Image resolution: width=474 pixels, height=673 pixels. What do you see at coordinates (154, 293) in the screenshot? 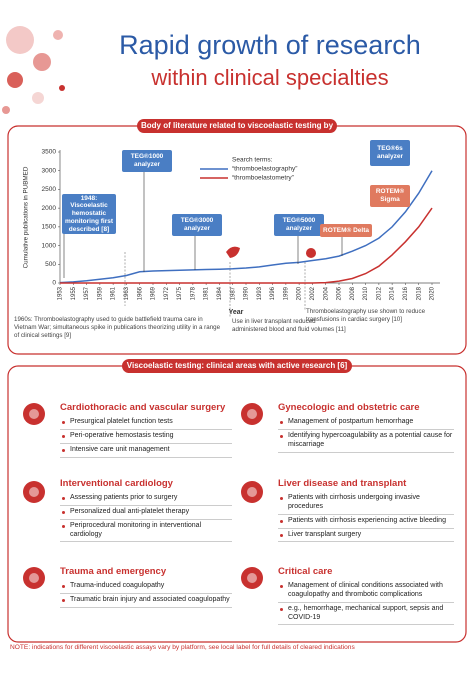
I see `x-tick-label: 1969` at bounding box center [154, 293].